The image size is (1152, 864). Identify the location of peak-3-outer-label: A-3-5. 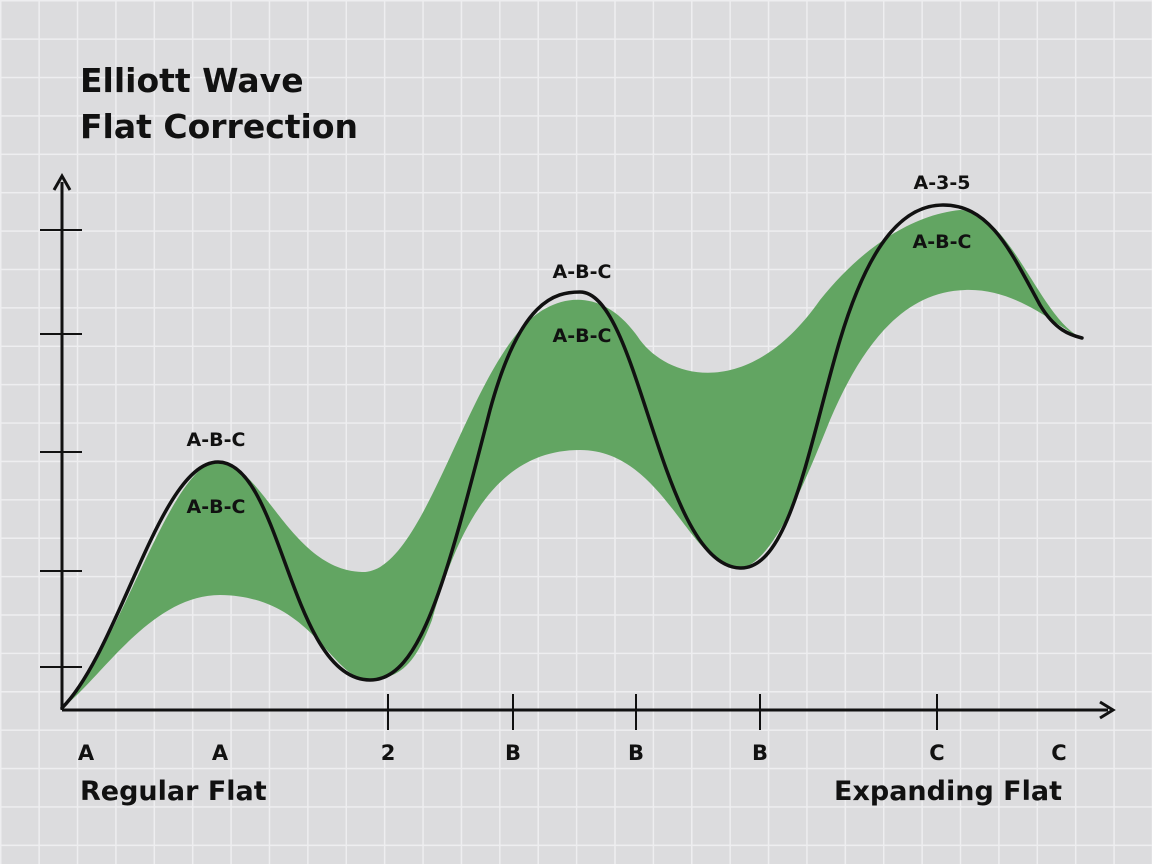
(942, 183).